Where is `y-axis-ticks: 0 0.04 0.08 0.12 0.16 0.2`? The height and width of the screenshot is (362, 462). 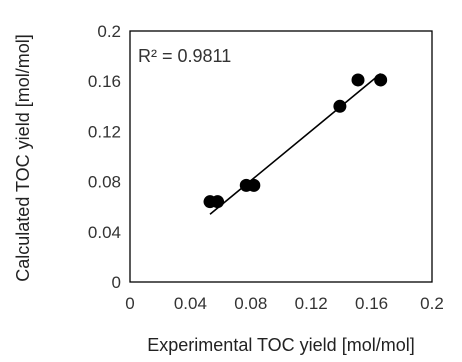 y-axis-ticks: 0 0.04 0.08 0.12 0.16 0.2 is located at coordinates (104, 157).